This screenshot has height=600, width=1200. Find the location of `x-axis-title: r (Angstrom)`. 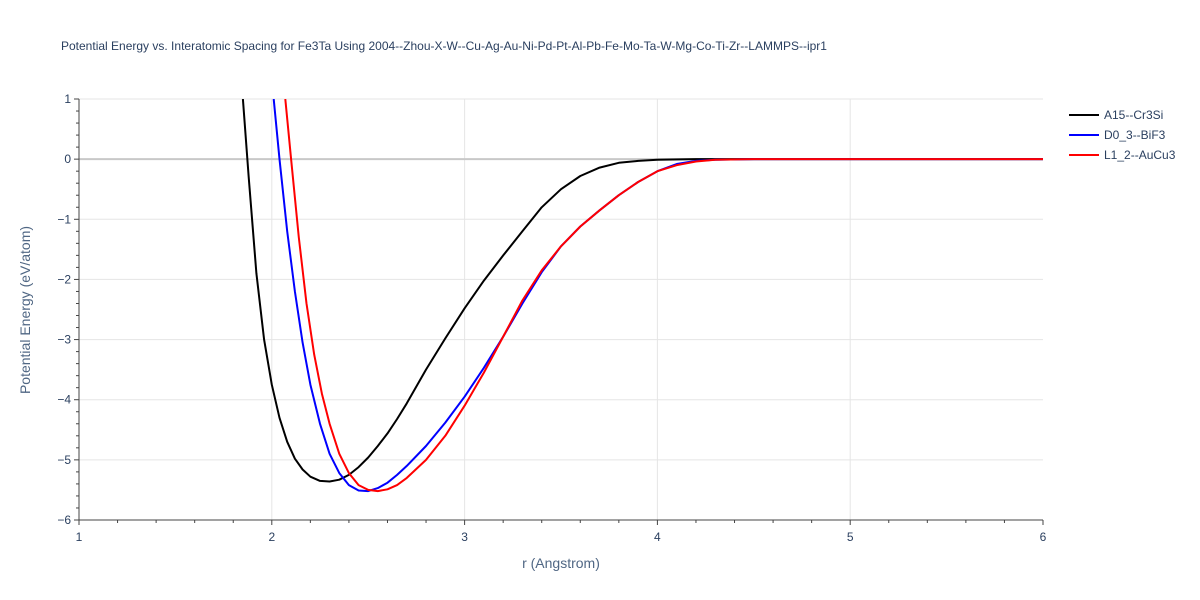

x-axis-title: r (Angstrom) is located at coordinates (561, 563).